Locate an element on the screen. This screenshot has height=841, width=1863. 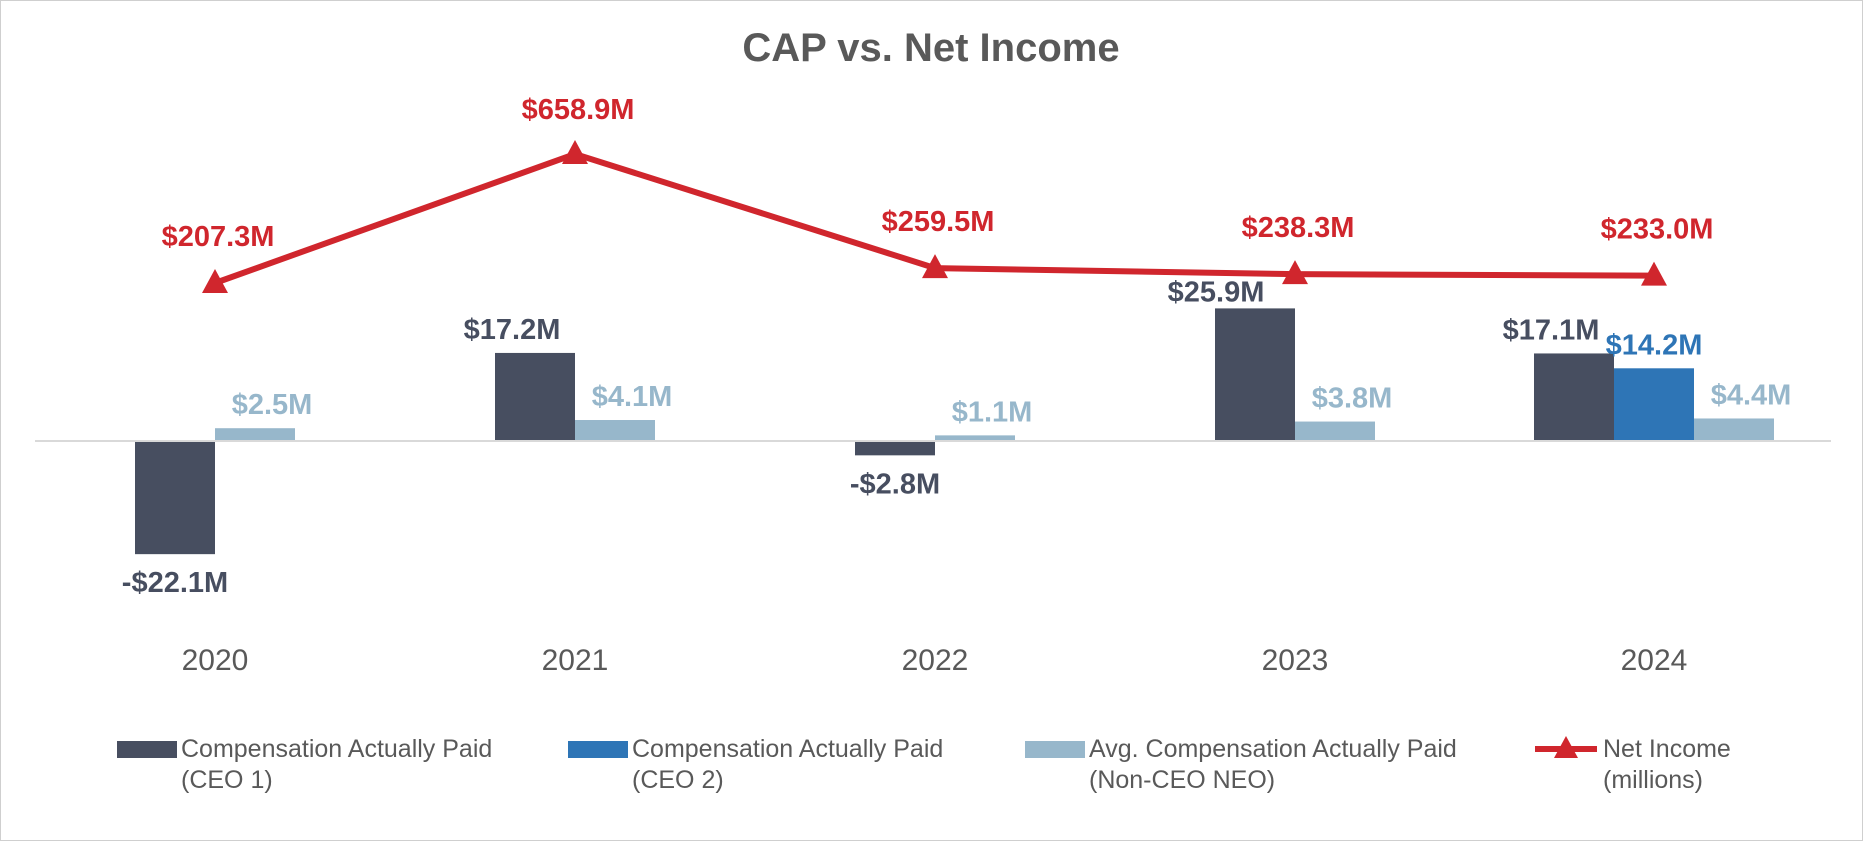
legend-item-1: Compensation Actually Paid (CEO 1) is located at coordinates (304, 764).